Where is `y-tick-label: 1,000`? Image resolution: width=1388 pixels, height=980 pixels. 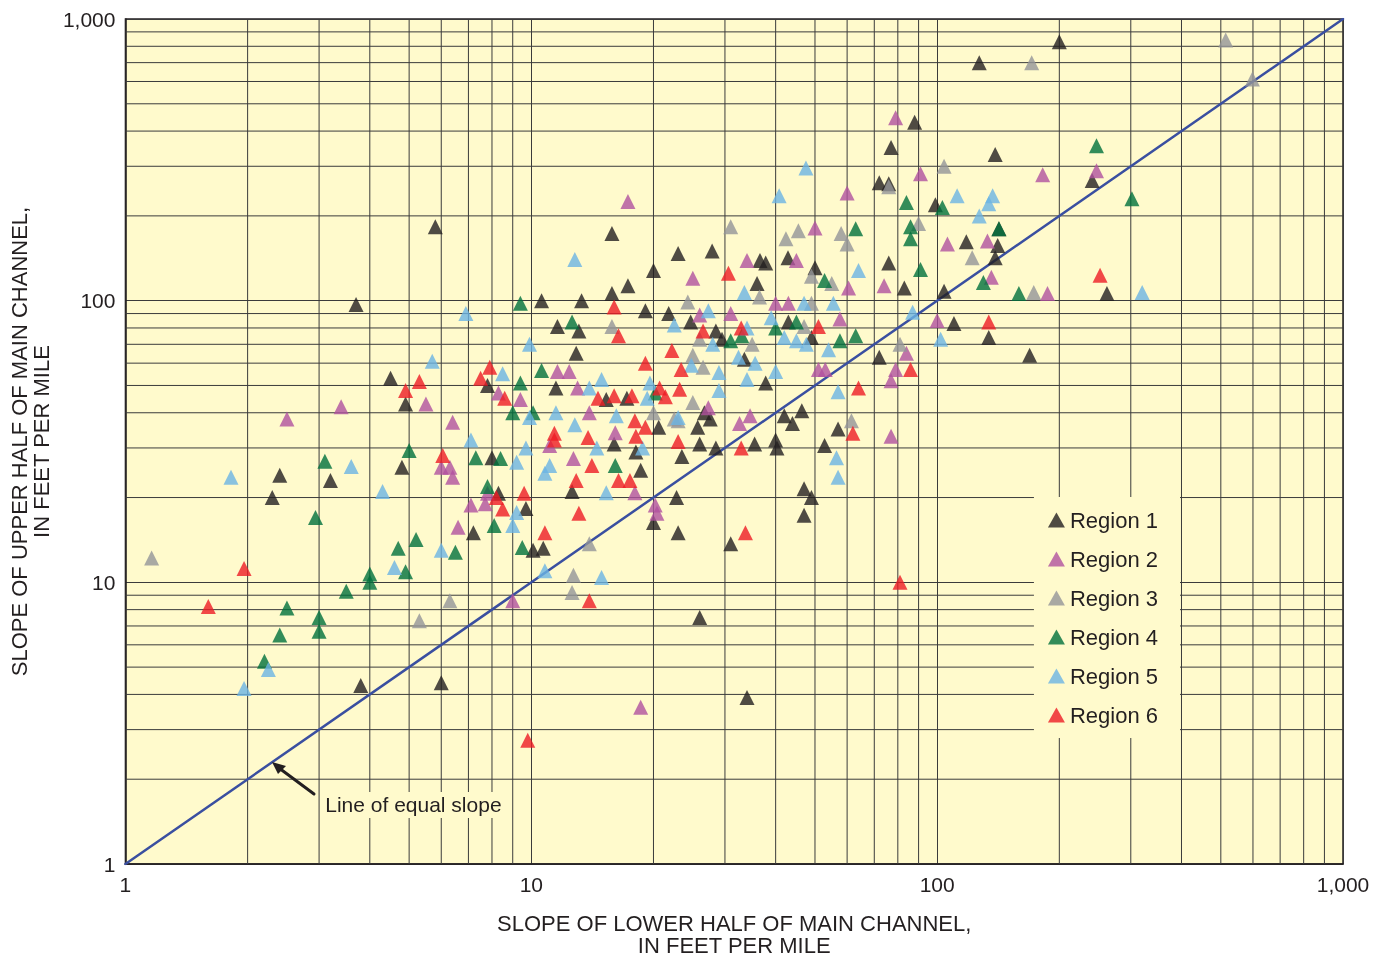
y-tick-label: 1,000 is located at coordinates (89, 19).